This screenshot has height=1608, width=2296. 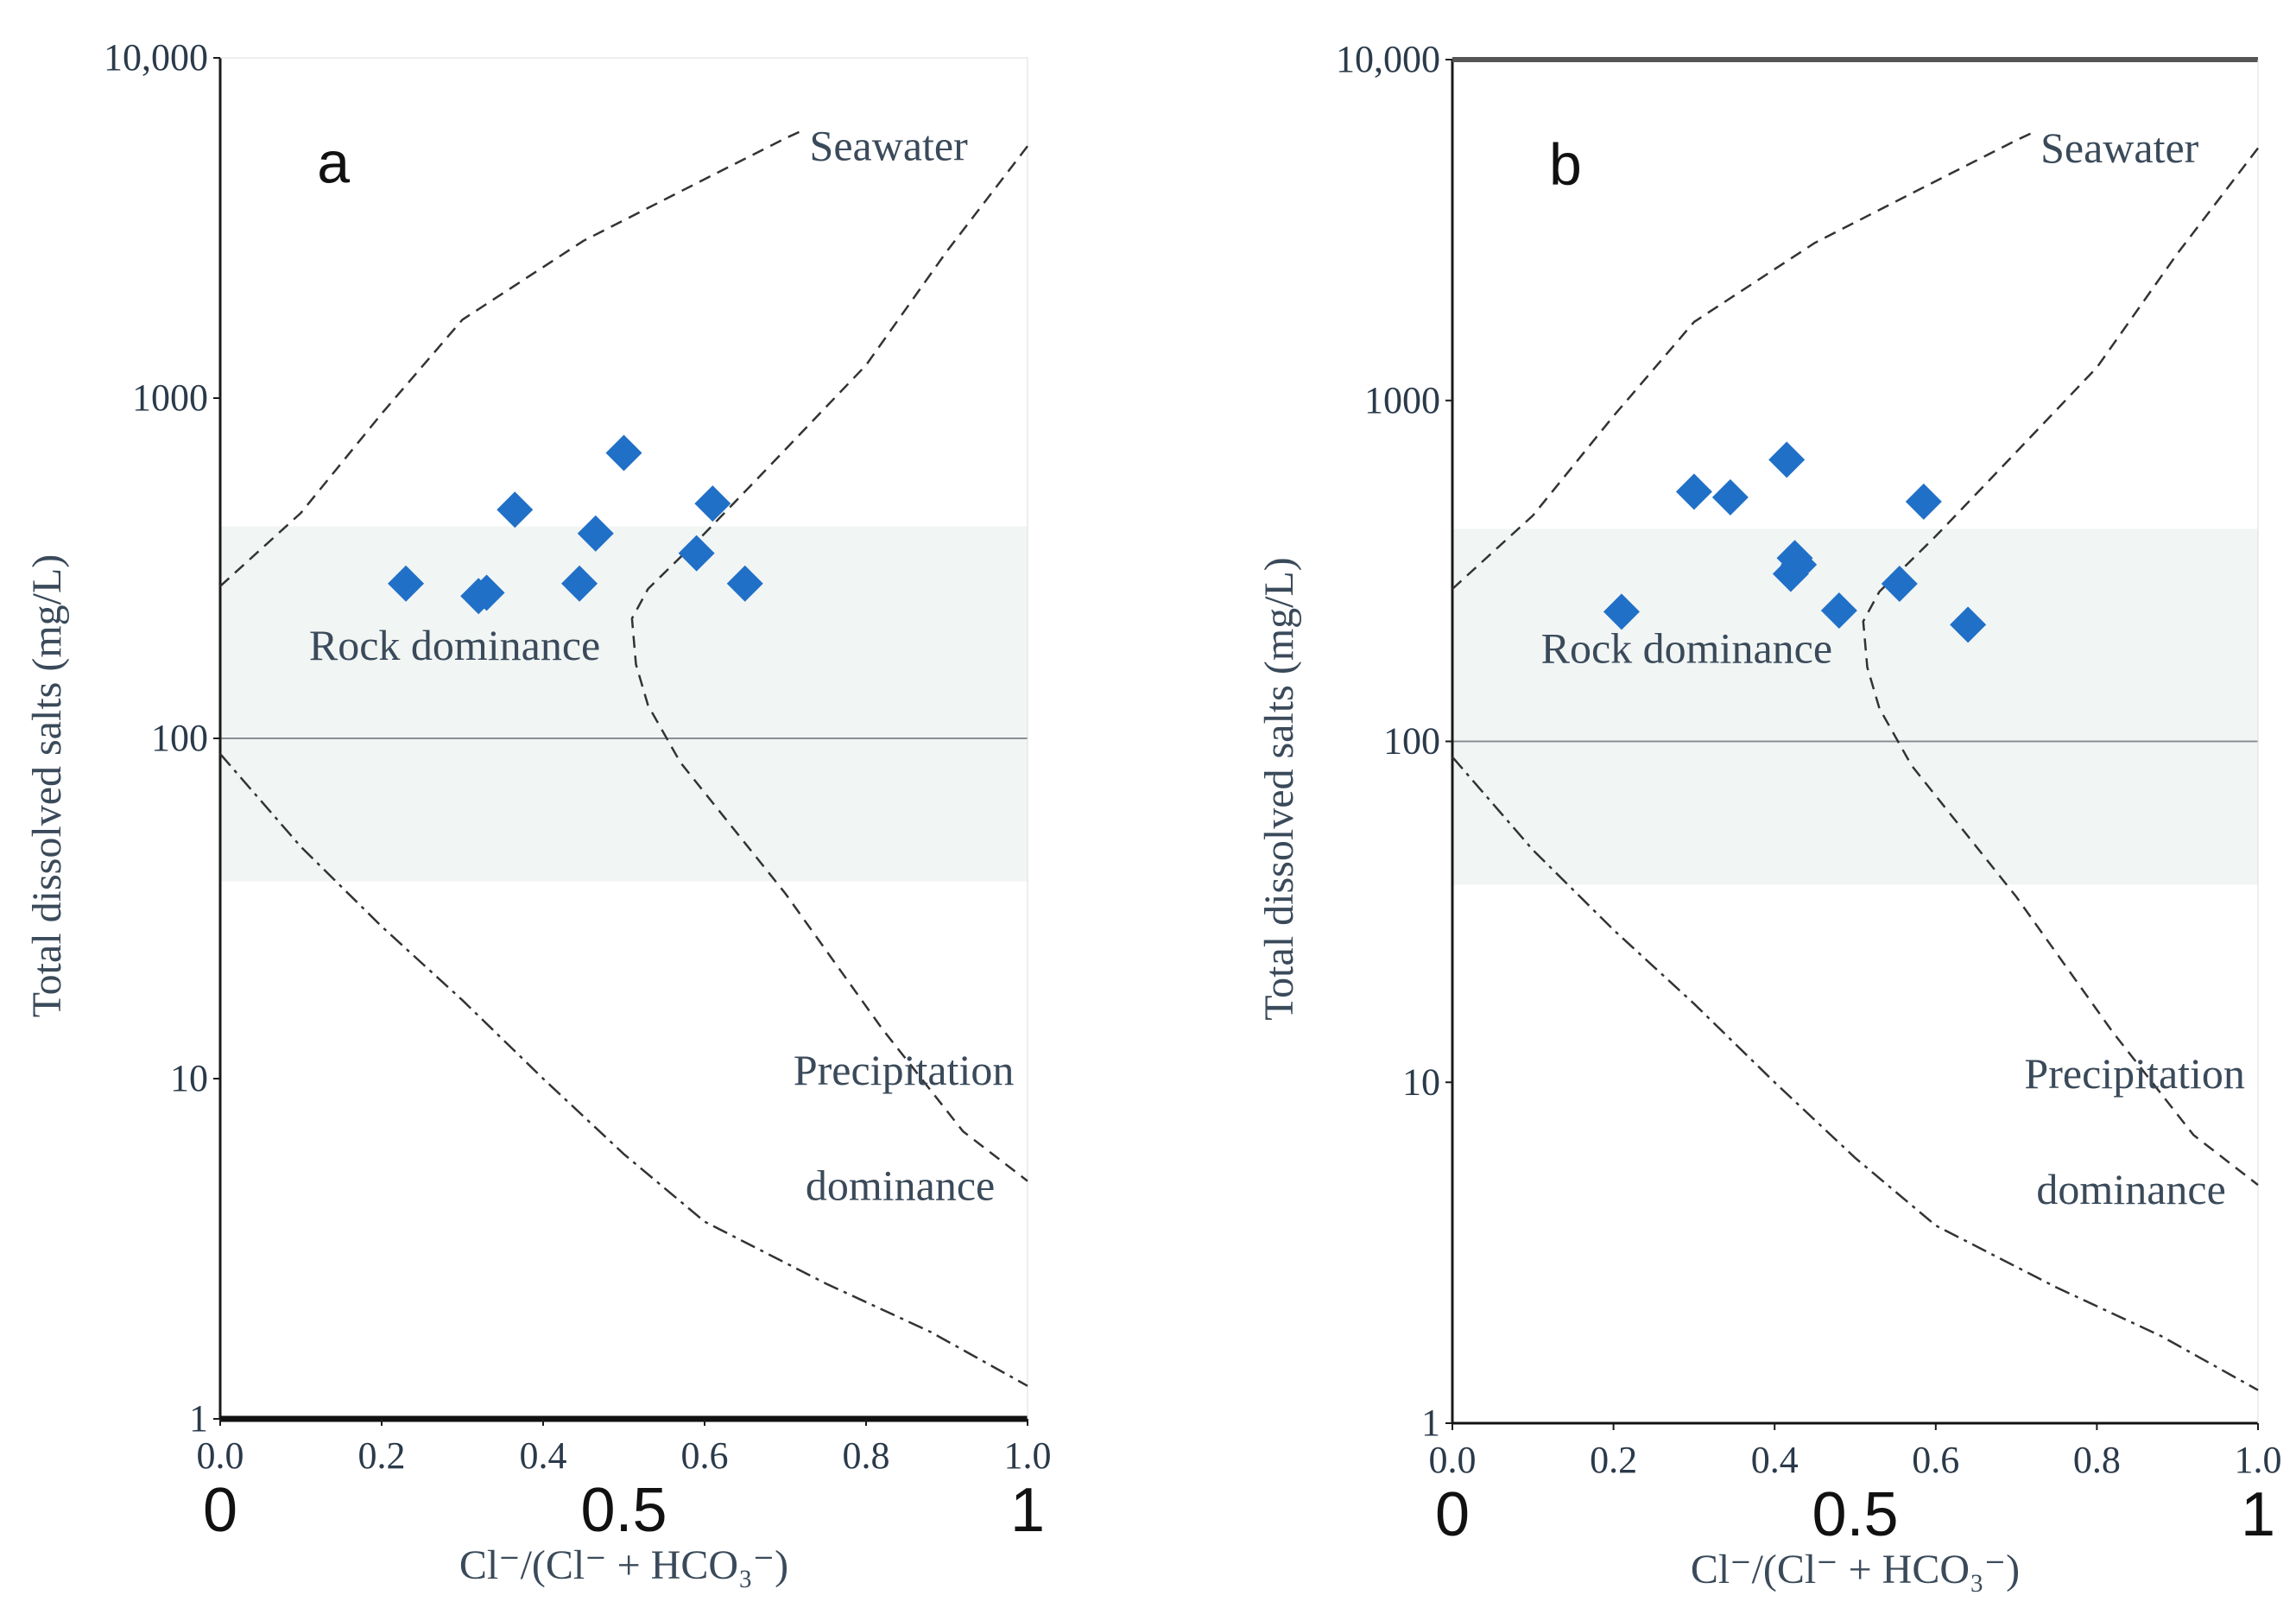 I want to click on panel-letter: a, so click(x=333, y=162).